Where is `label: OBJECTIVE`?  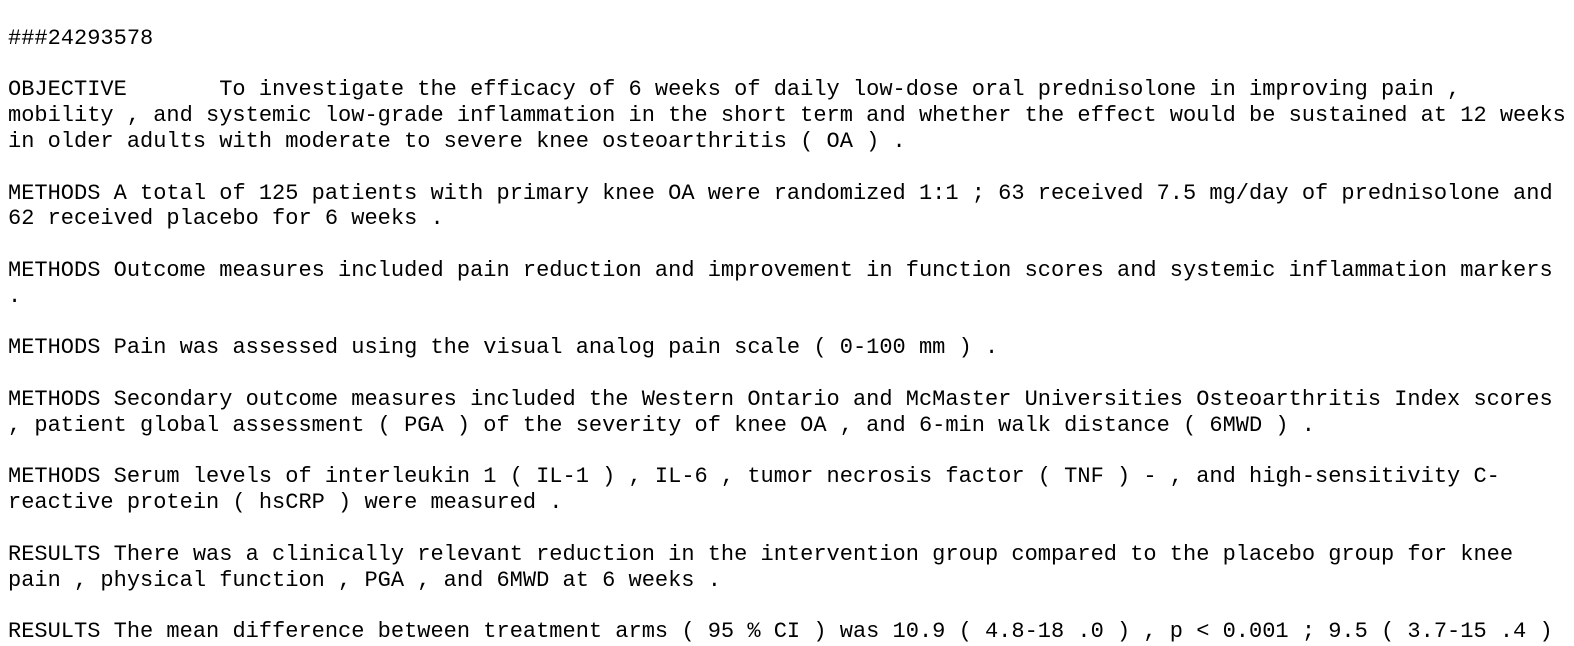
label: OBJECTIVE is located at coordinates (67, 90).